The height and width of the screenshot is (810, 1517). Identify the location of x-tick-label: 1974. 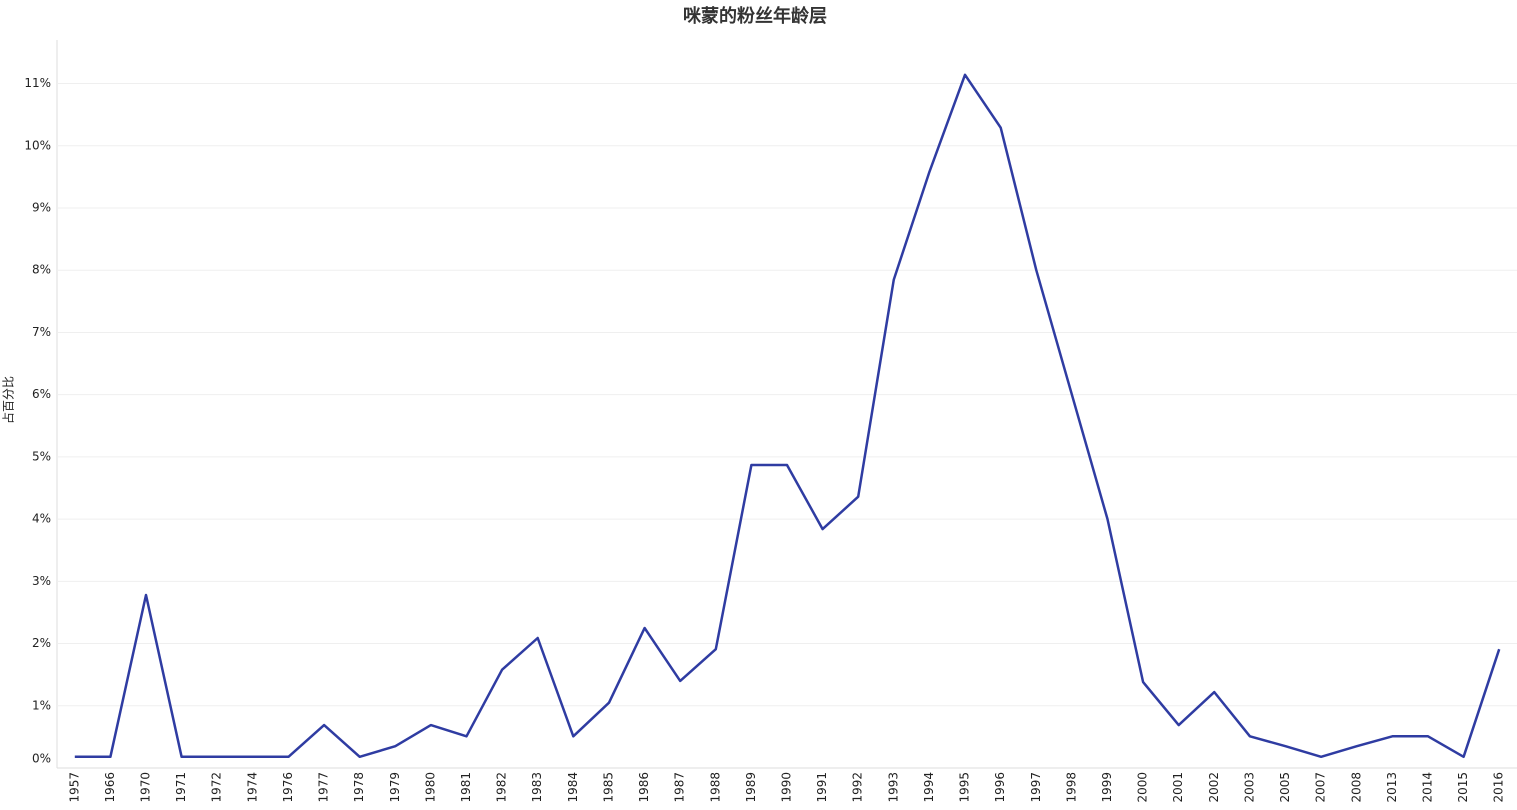
(252, 787).